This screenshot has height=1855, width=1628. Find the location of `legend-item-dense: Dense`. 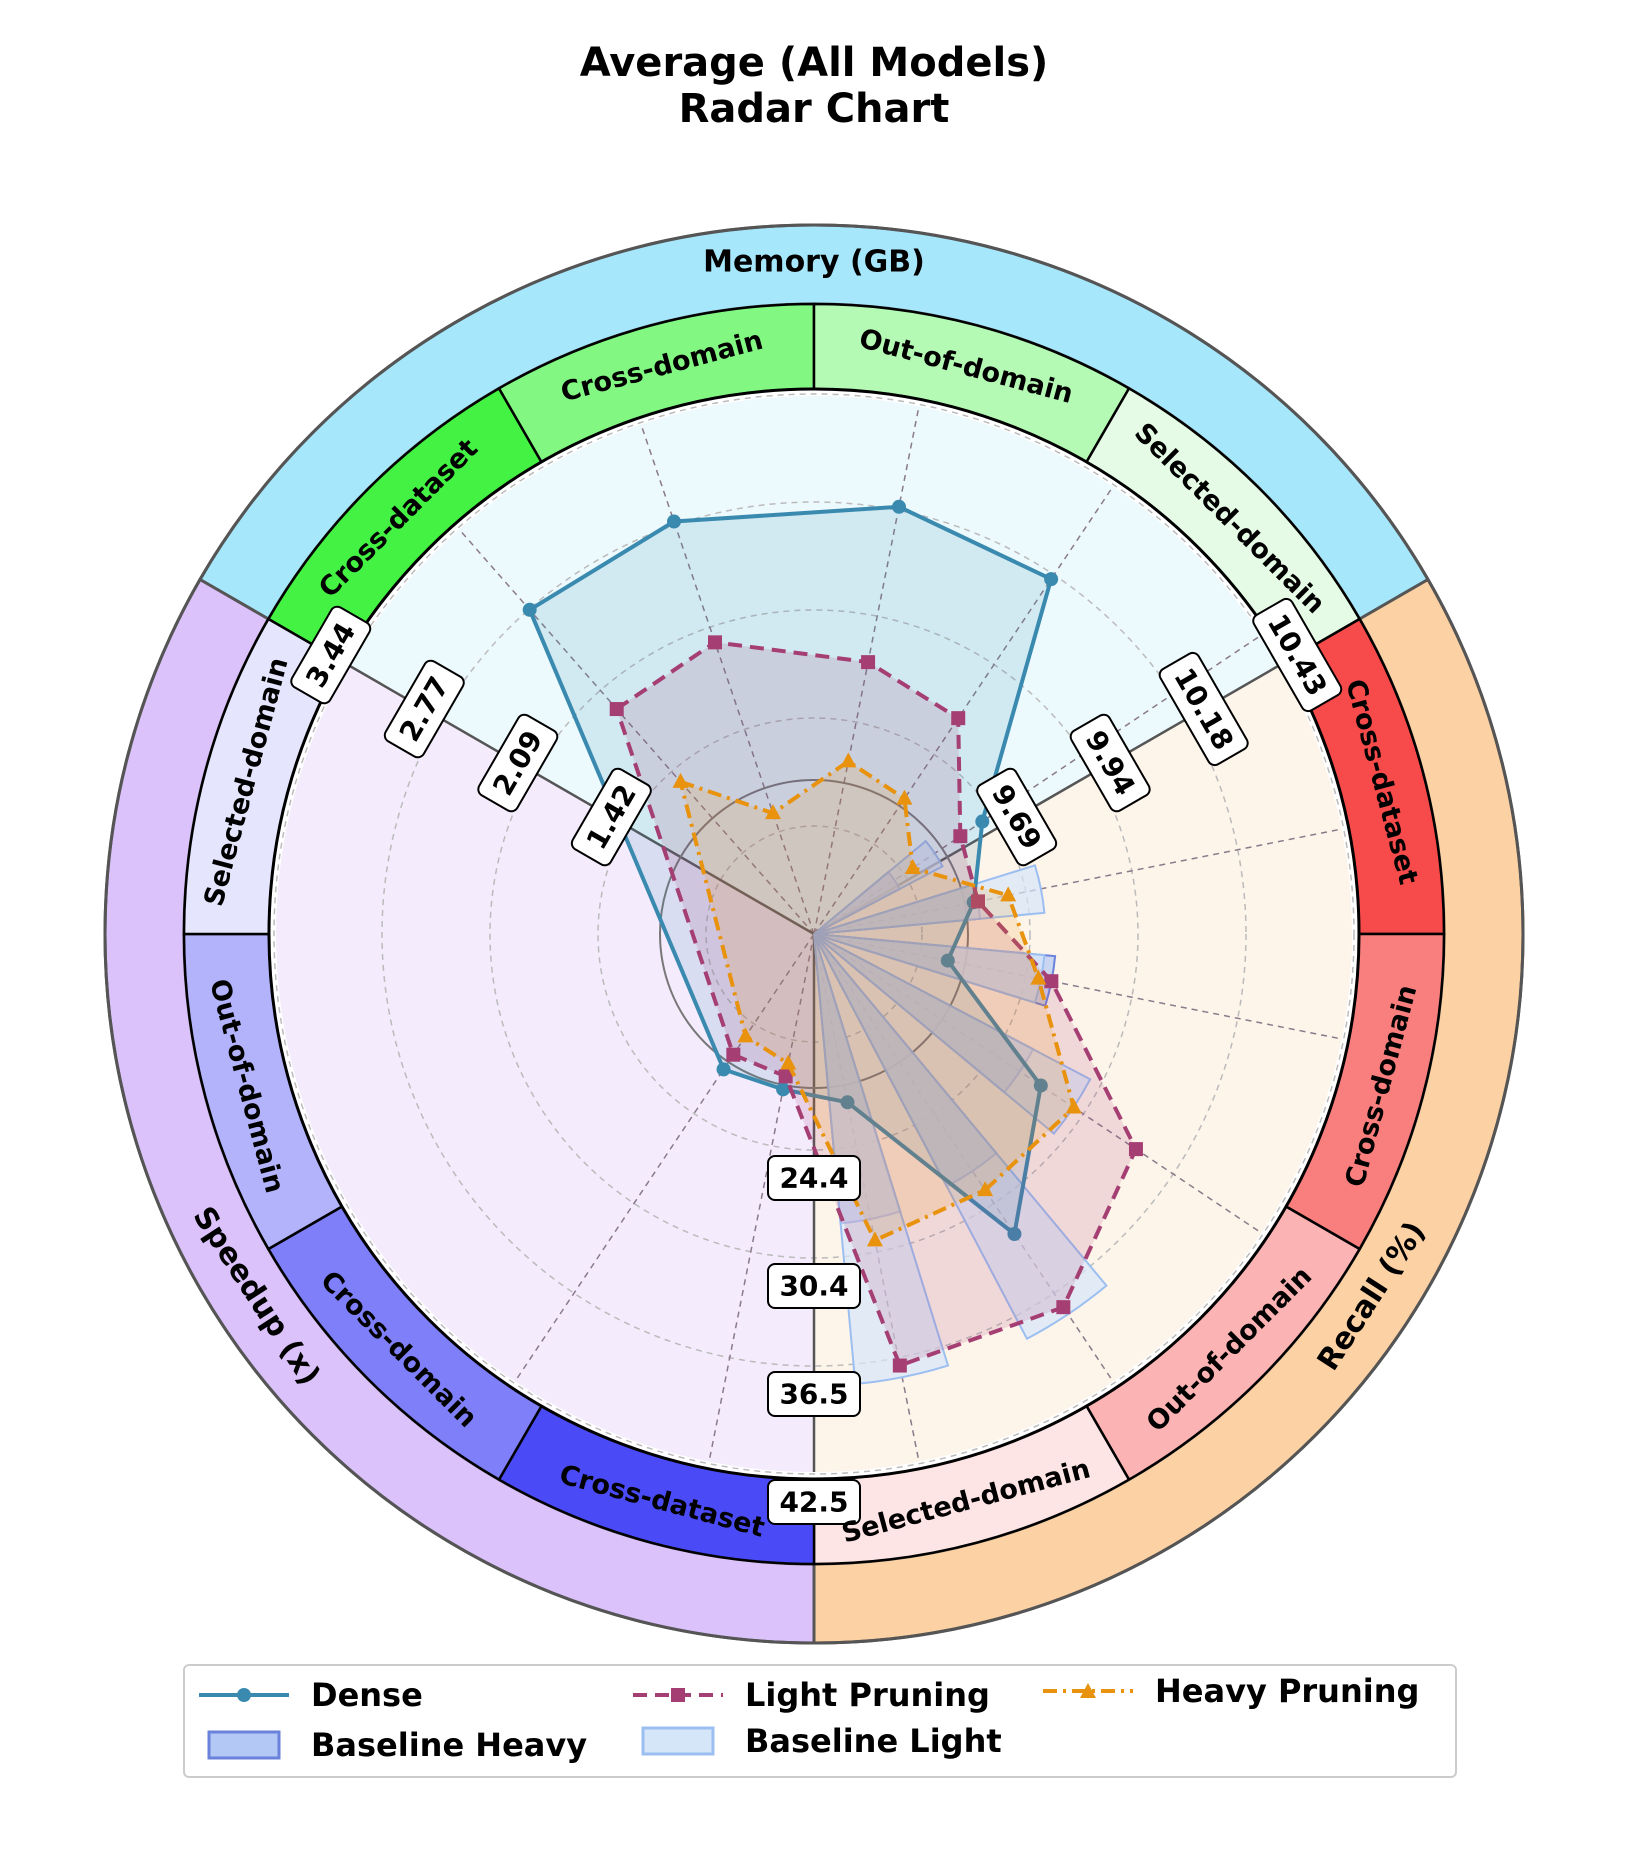

legend-item-dense: Dense is located at coordinates (311, 1695).